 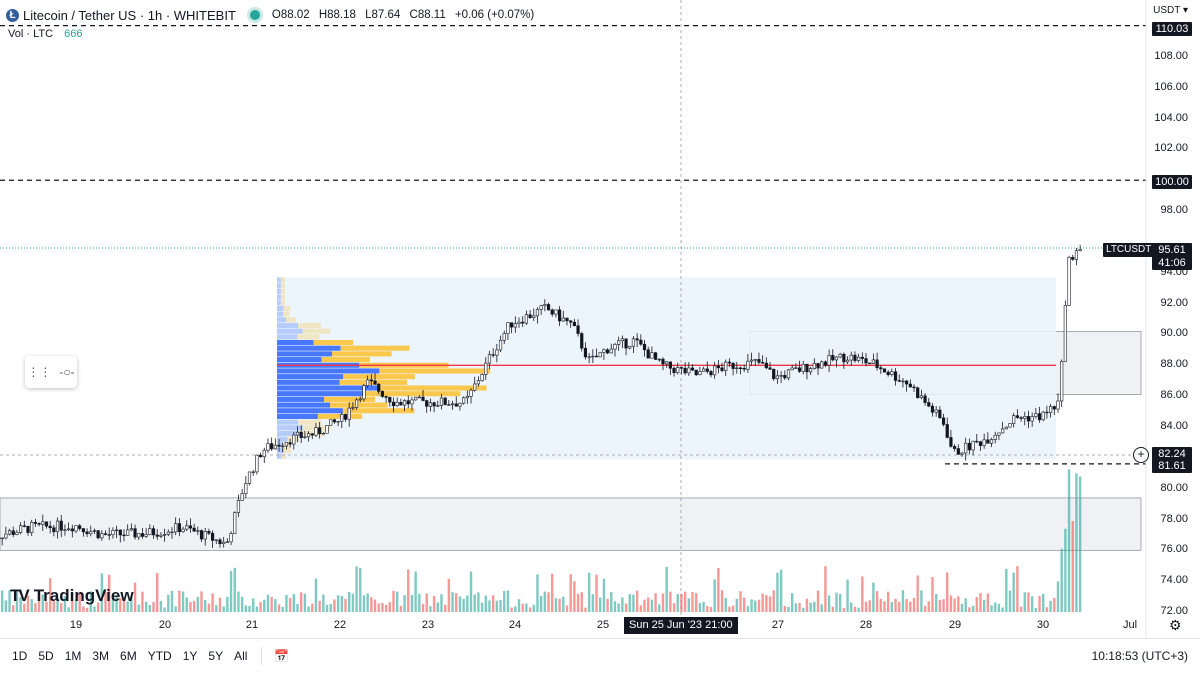 What do you see at coordinates (216, 655) in the screenshot?
I see `range-button-5y: 5Y` at bounding box center [216, 655].